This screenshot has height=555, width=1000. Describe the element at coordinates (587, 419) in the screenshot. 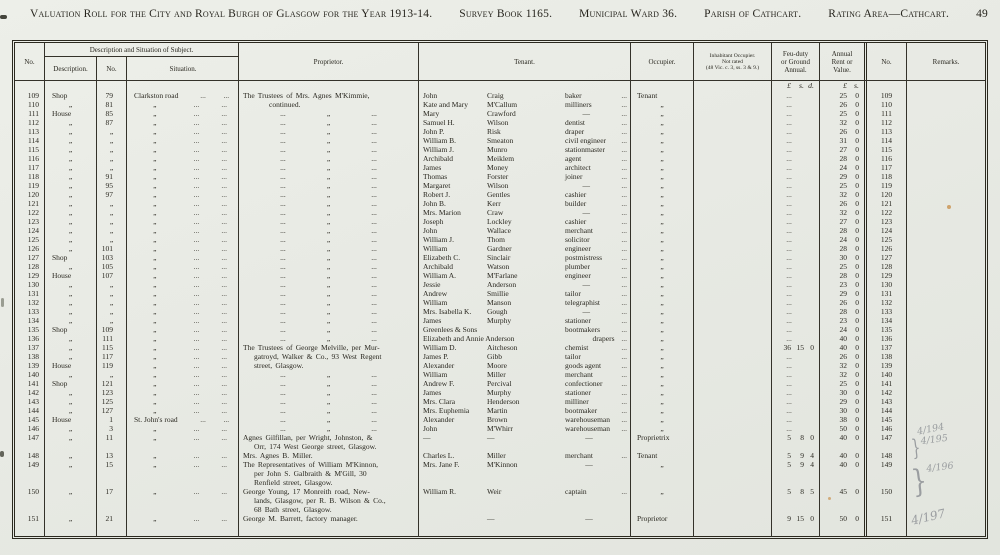

I see `tenant-occupation: warehouseman` at that location.